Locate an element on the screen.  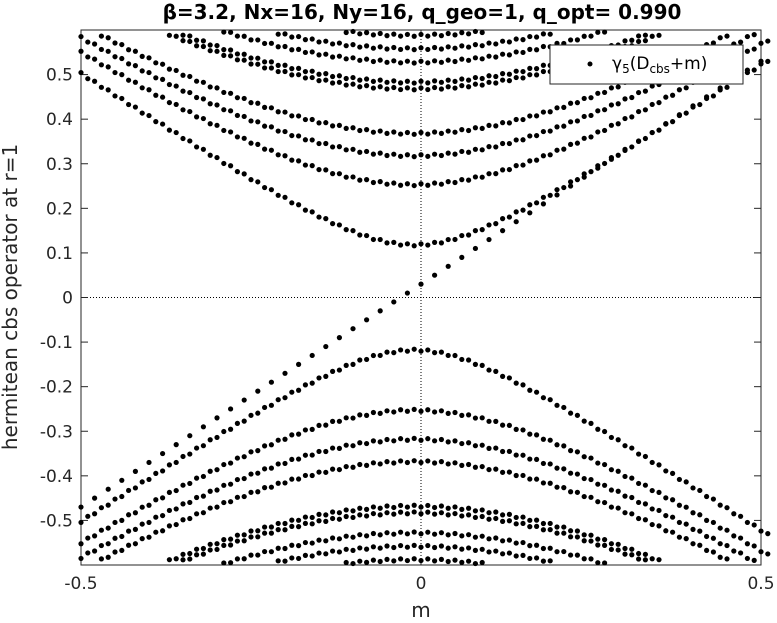
y-tick-label: 0 is located at coordinates (67, 299).